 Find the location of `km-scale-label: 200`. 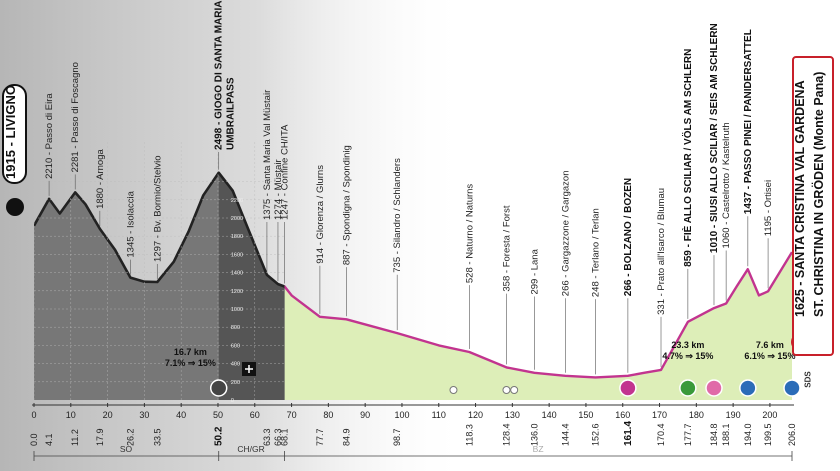

km-scale-label: 200 is located at coordinates (769, 415).